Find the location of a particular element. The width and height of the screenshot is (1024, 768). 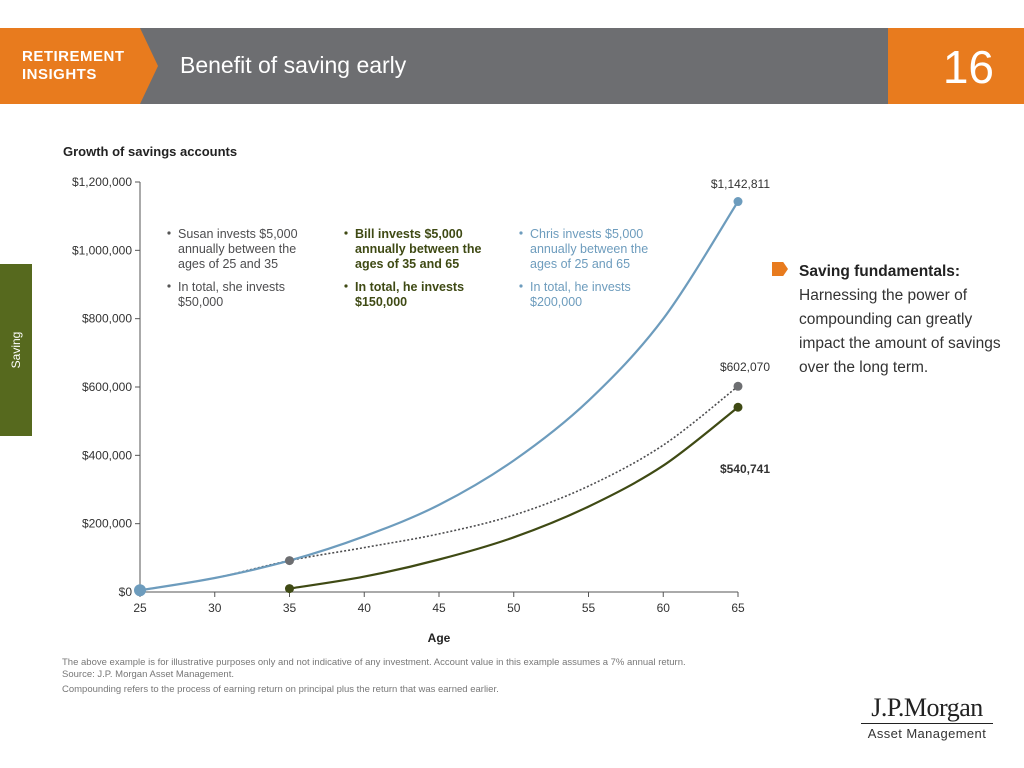

y-tick-label: $800,000 is located at coordinates (107, 319).